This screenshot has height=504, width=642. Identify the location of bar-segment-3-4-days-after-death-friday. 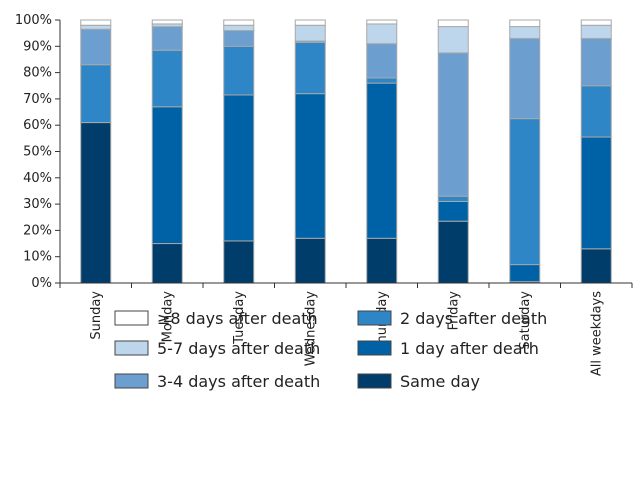
(453, 124).